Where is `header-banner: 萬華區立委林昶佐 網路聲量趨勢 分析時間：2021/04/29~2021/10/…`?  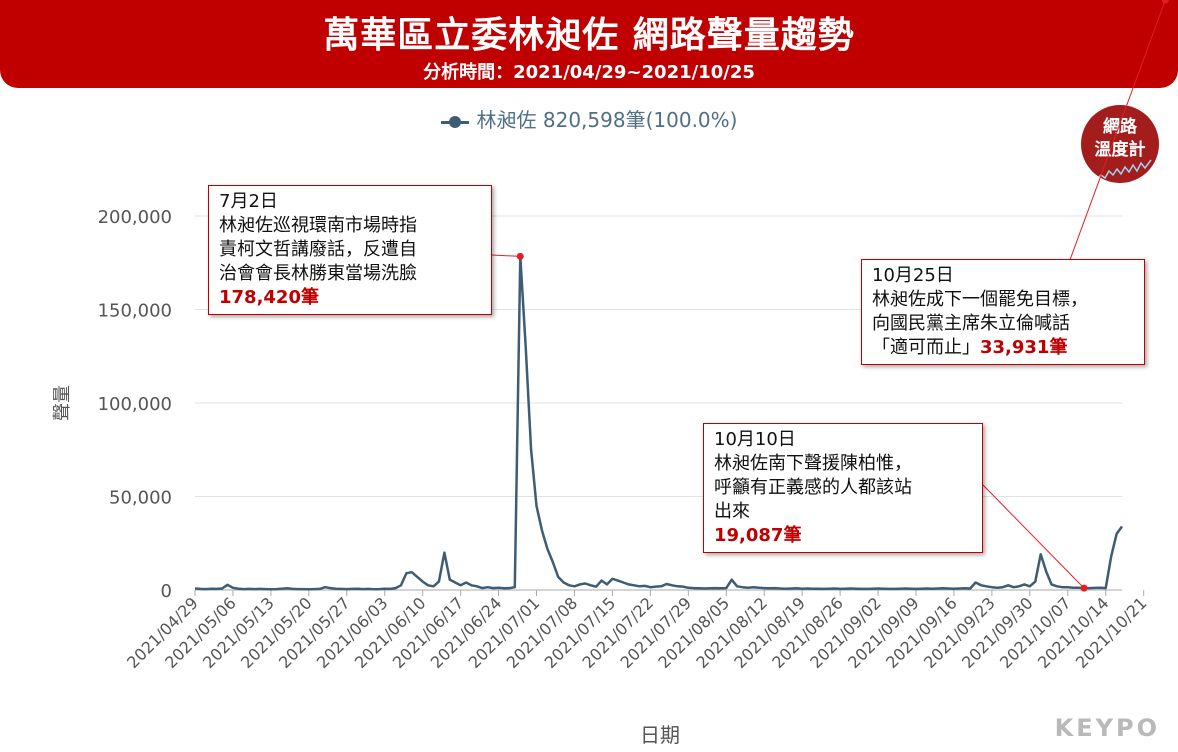 header-banner: 萬華區立委林昶佐 網路聲量趨勢 分析時間：2021/04/29~2021/10/… is located at coordinates (589, 44).